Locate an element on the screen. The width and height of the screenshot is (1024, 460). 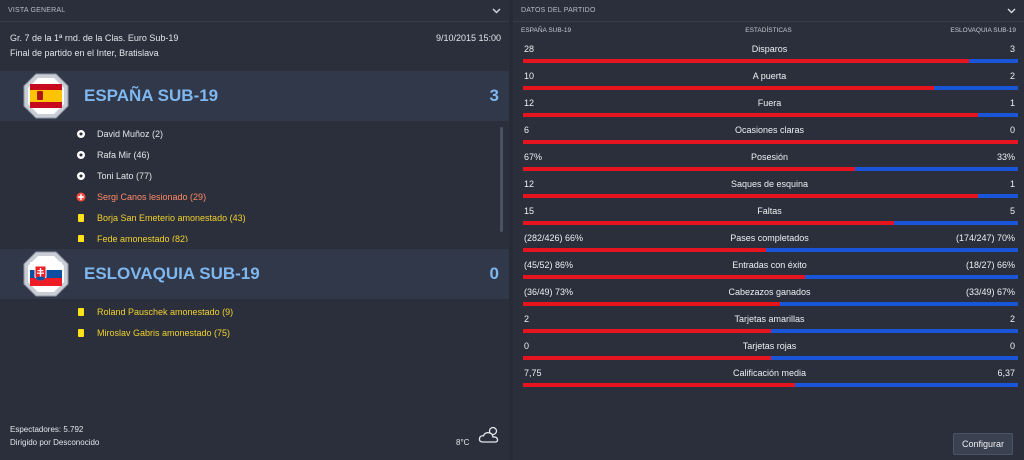
overview-header: VISTA GENERAL is located at coordinates (254, 11).